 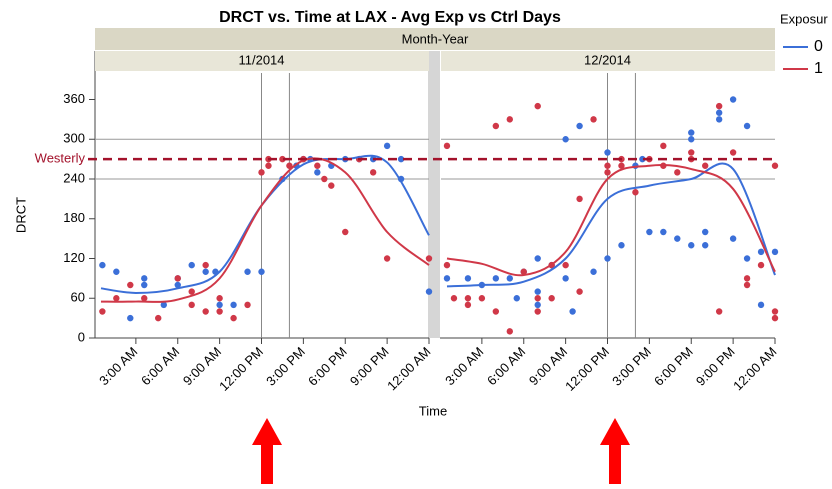 I want to click on y-tick-label: 60, so click(x=78, y=297).